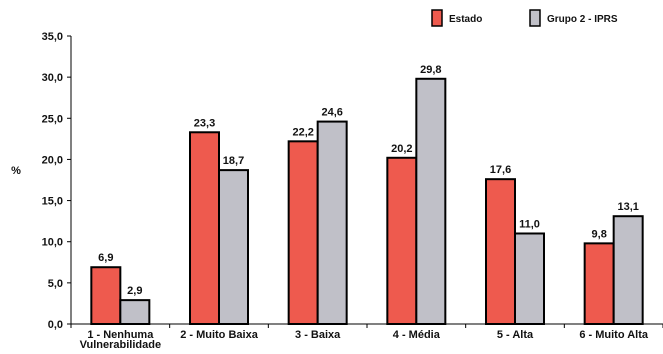 This screenshot has width=663, height=354. What do you see at coordinates (52, 202) in the screenshot?
I see `y-tick-label: 15,0` at bounding box center [52, 202].